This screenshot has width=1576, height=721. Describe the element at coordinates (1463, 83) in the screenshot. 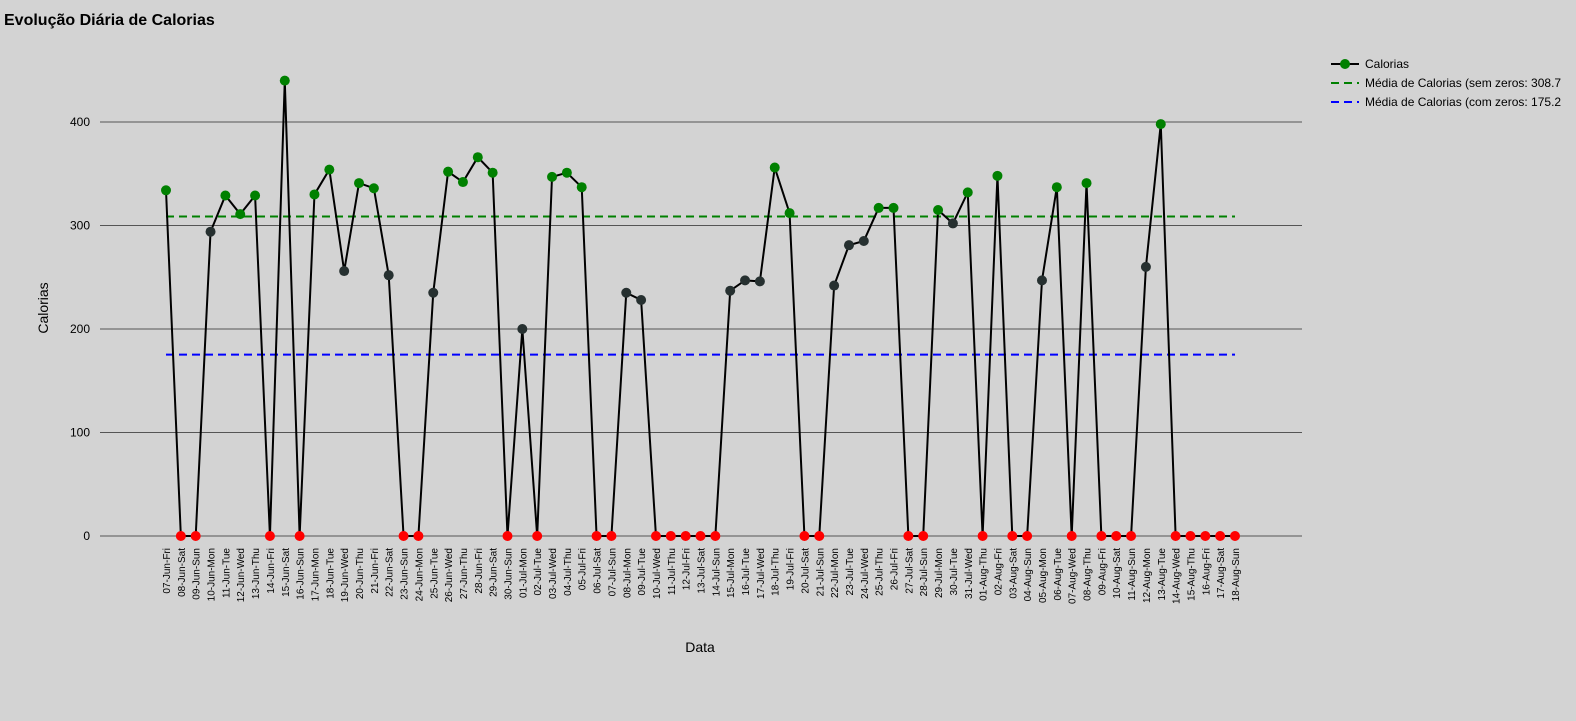

I see `legend-label: Média de Calorias (sem zeros: 308.7` at that location.